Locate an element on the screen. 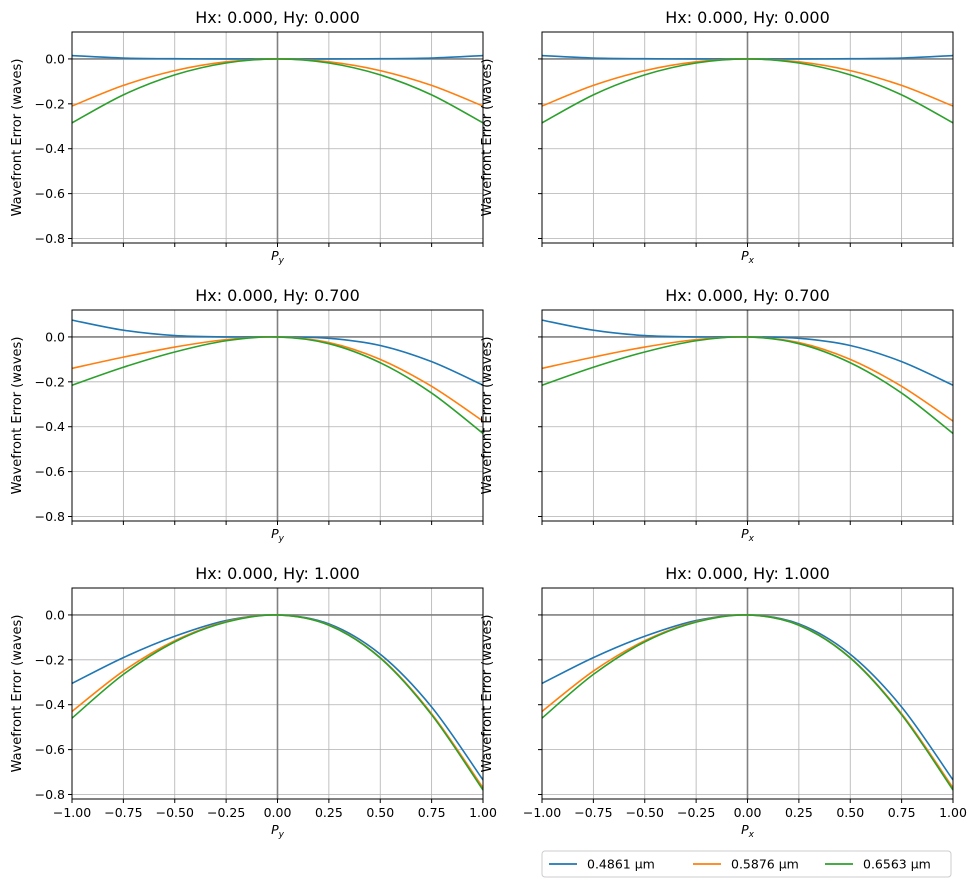 The height and width of the screenshot is (885, 977). legend-label-3: 0.6563 µm is located at coordinates (897, 864).